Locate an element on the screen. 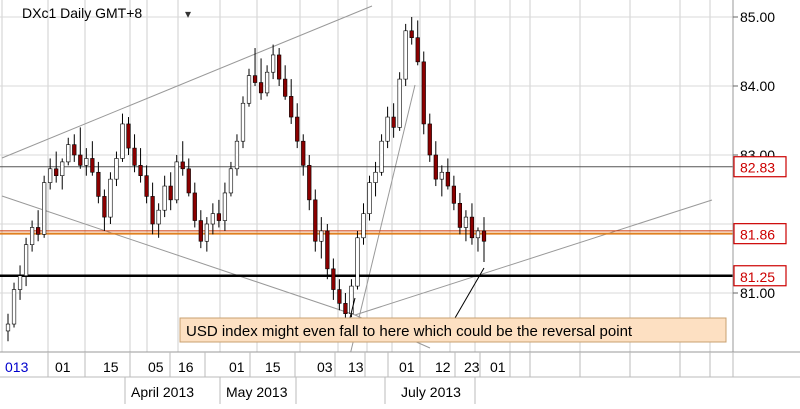 This screenshot has height=409, width=800. annotation-pointer-left is located at coordinates (352, 308).